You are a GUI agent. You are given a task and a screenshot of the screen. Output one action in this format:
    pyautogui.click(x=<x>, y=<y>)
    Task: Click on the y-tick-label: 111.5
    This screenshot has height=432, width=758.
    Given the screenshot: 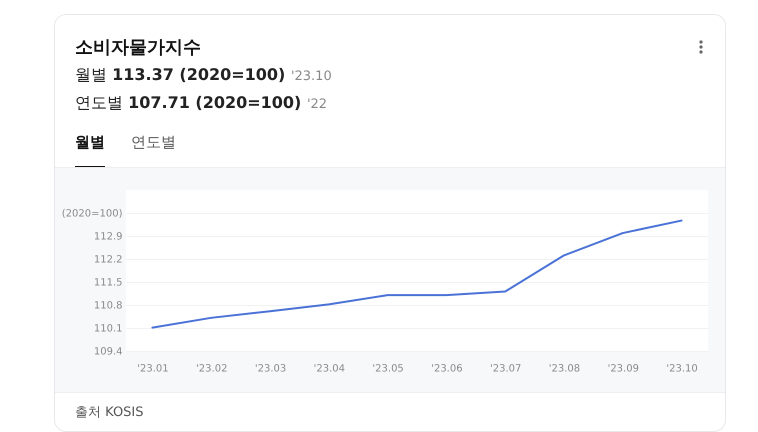 What is the action you would take?
    pyautogui.click(x=108, y=283)
    